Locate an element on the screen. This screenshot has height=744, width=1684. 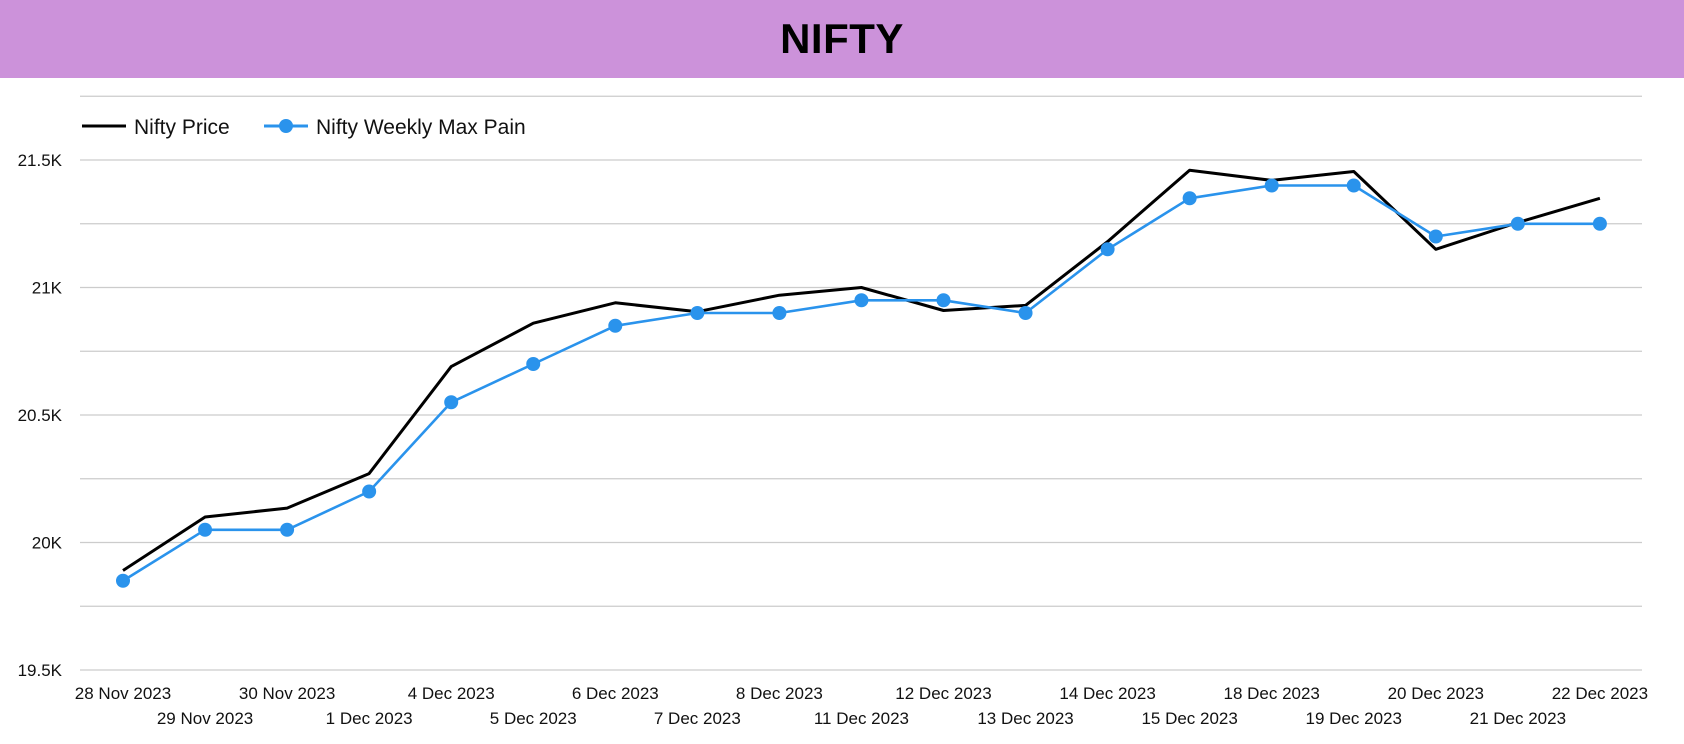
x-tick-label: 5 Dec 2023 is located at coordinates (533, 718).